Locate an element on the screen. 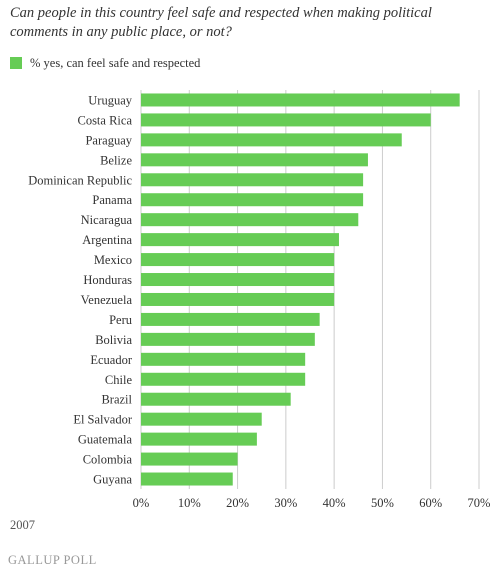  category-label: El Salvador is located at coordinates (103, 420).